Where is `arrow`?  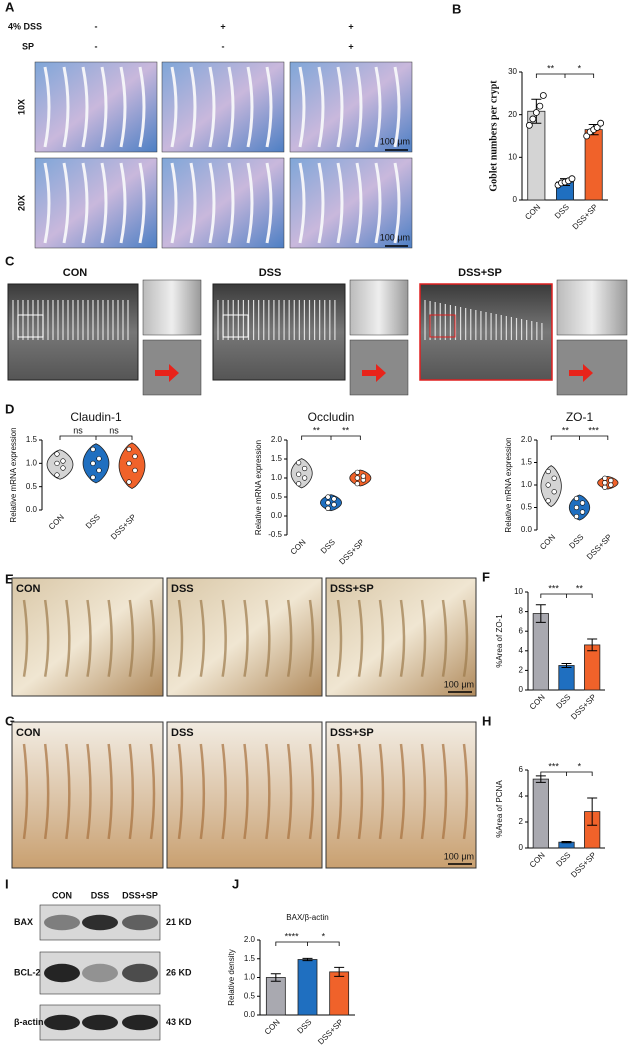
arrow is located at coordinates (581, 373).